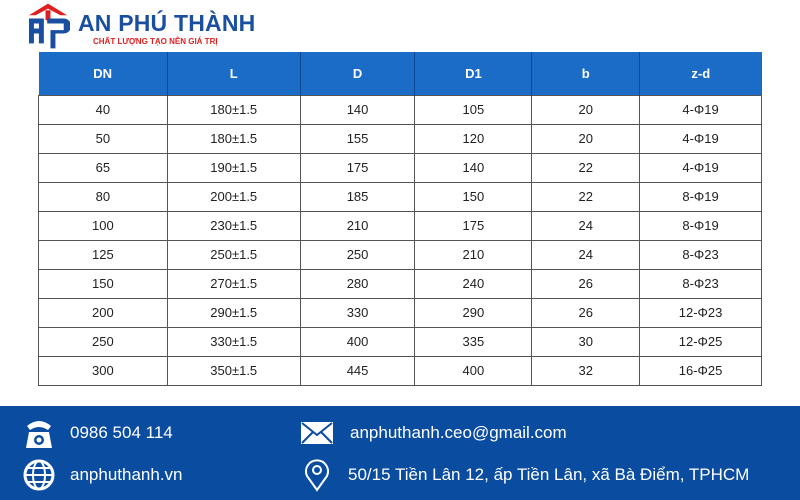 This screenshot has width=800, height=500. Describe the element at coordinates (586, 341) in the screenshot. I see `table-cell: 30` at that location.